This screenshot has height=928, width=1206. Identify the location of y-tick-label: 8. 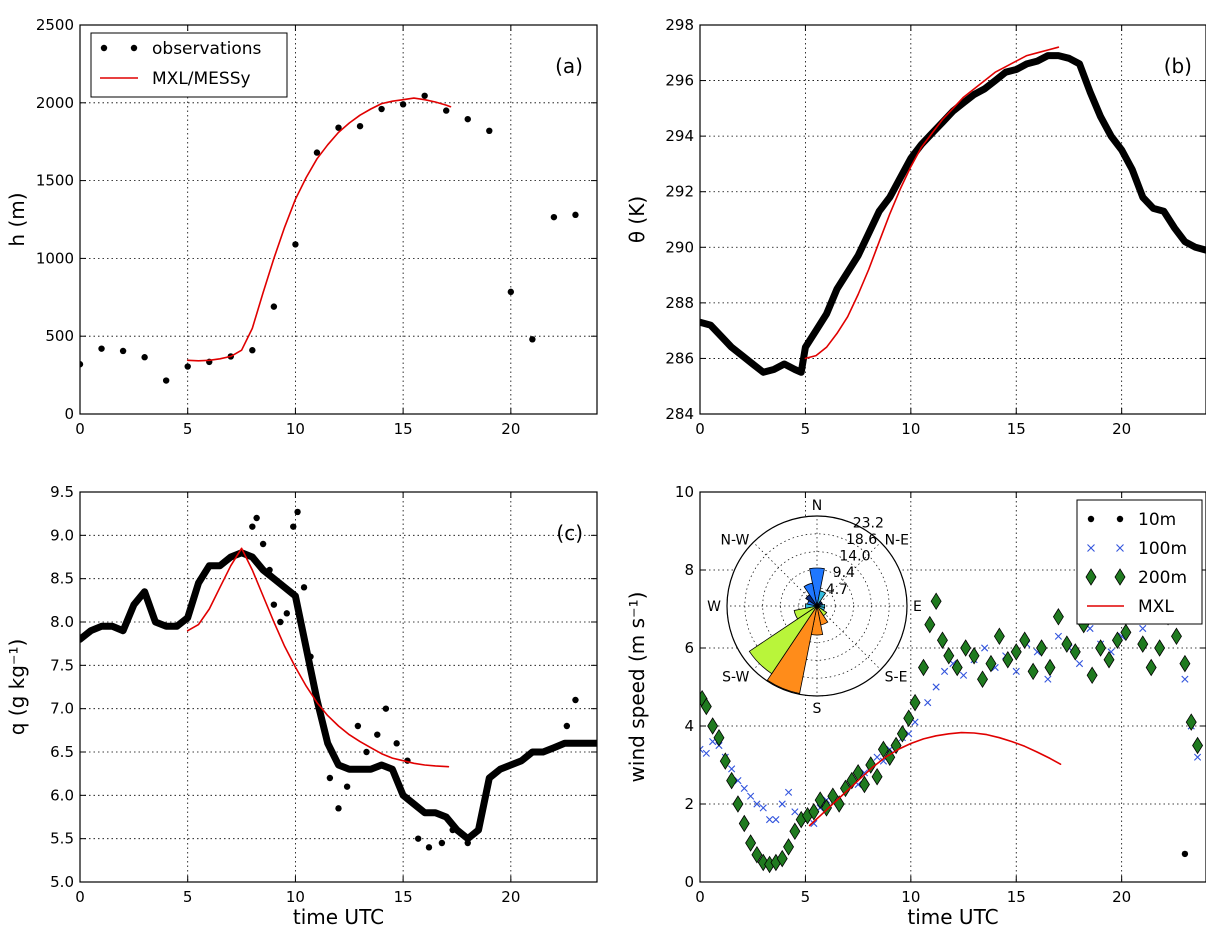
(689, 570).